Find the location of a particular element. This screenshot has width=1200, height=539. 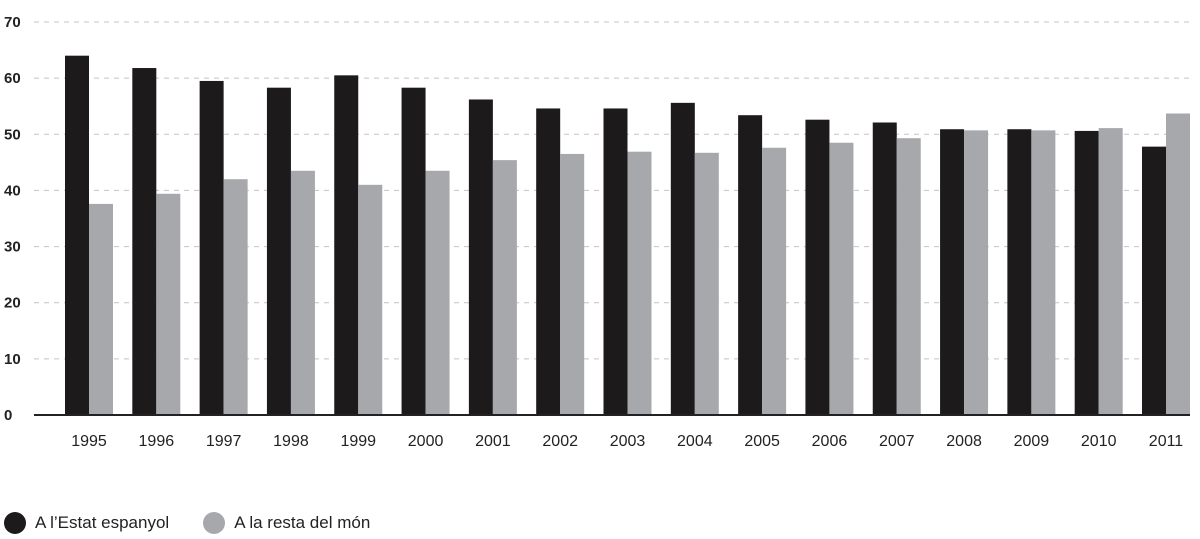

x-tick-label: 2006 is located at coordinates (830, 441).